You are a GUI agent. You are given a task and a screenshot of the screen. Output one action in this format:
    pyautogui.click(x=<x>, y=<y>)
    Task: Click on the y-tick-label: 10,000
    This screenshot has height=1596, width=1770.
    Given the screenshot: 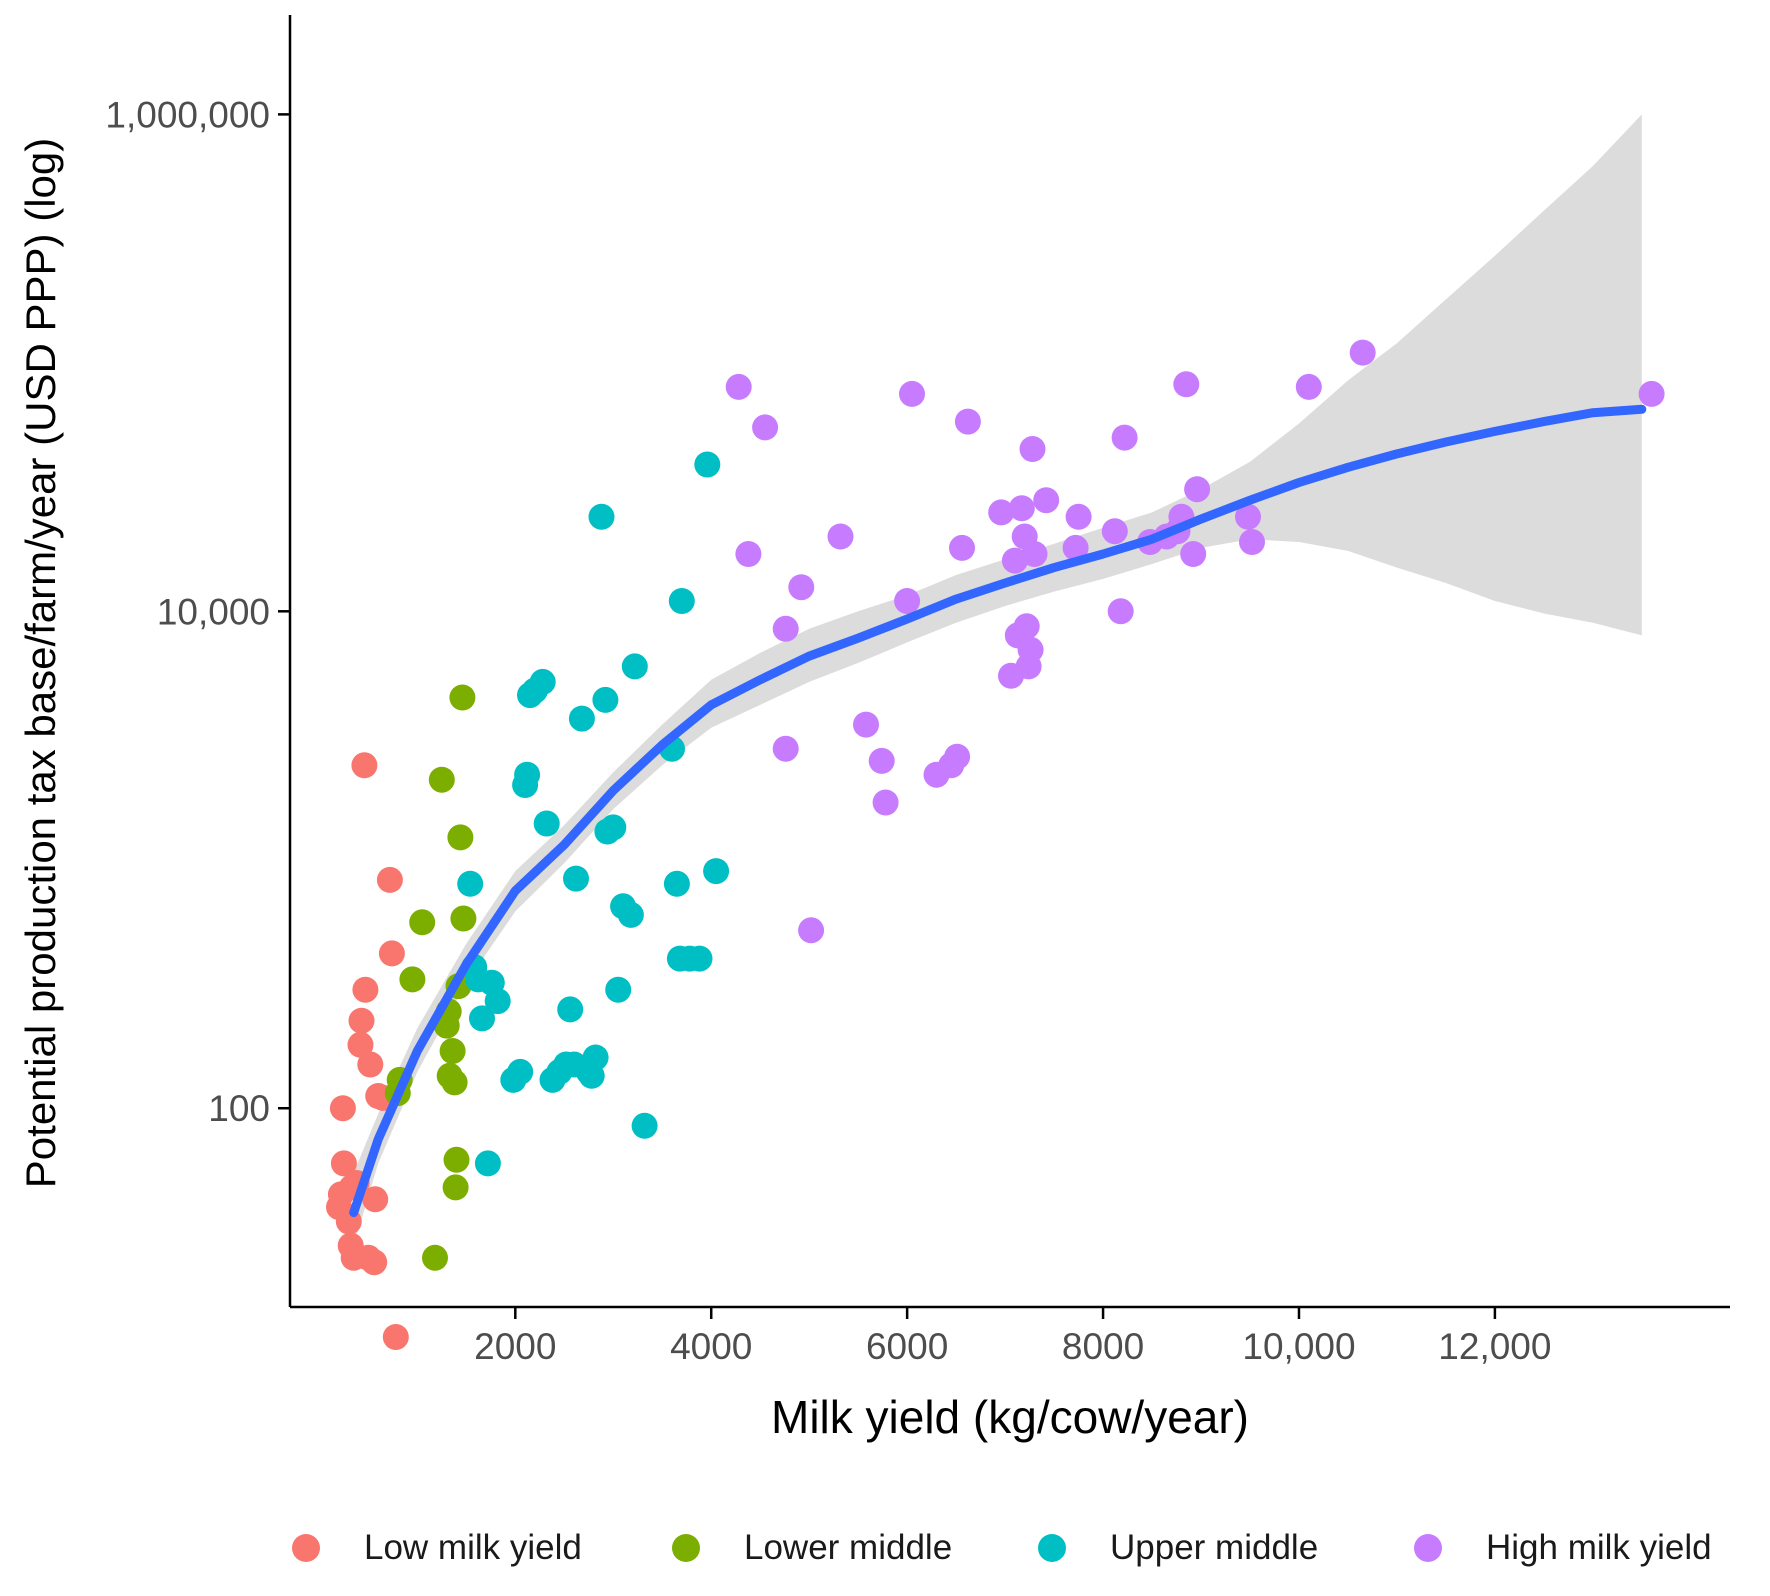 What is the action you would take?
    pyautogui.click(x=213, y=611)
    